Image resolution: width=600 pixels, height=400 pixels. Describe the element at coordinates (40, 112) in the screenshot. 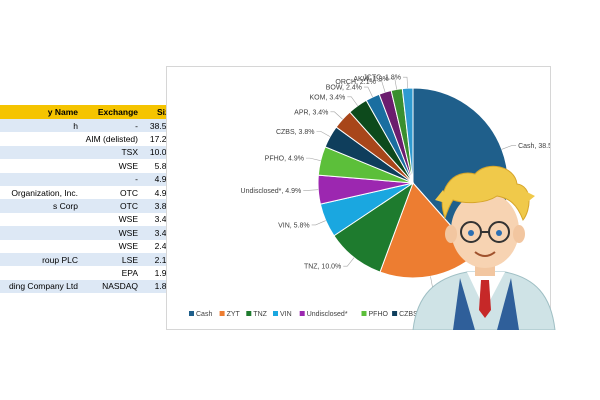

I see `header-company-name: y Name` at that location.